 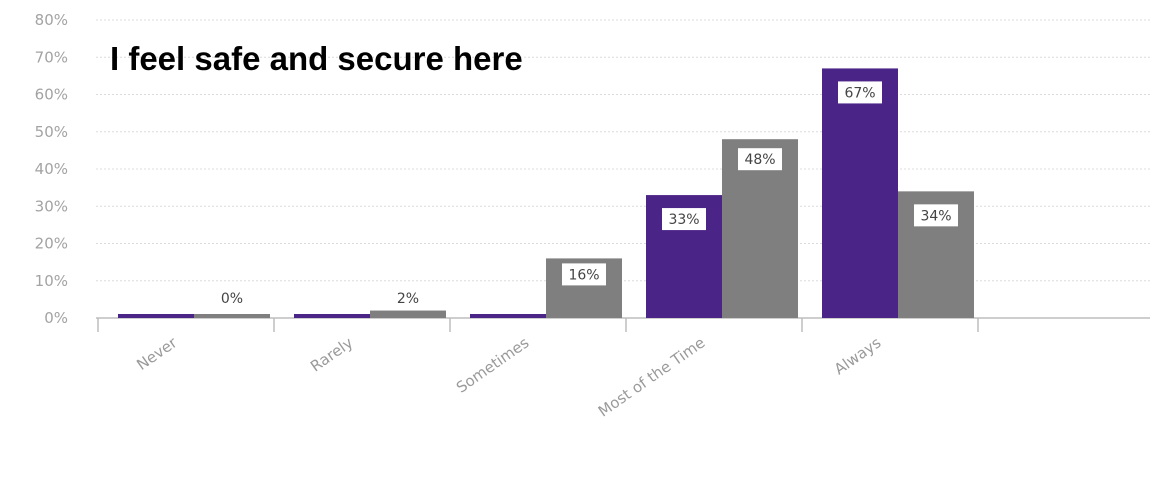 What do you see at coordinates (51, 281) in the screenshot?
I see `y-tick-label: 10%` at bounding box center [51, 281].